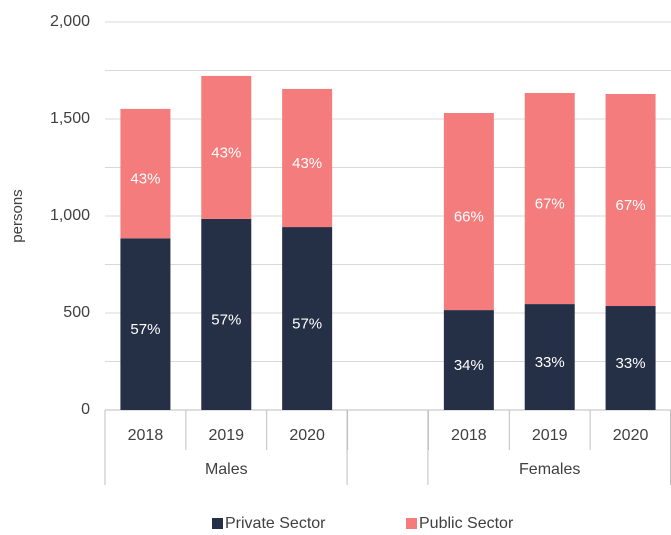 The height and width of the screenshot is (535, 671). Describe the element at coordinates (76, 312) in the screenshot. I see `y-tick-label: 500` at that location.